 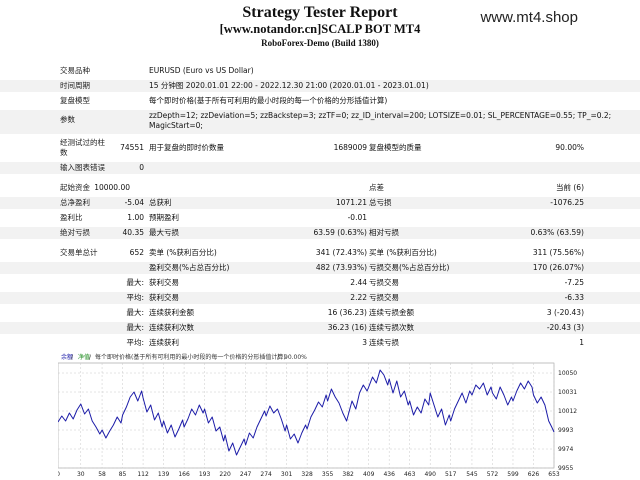 What do you see at coordinates (75, 70) in the screenshot?
I see `symbol-label: 交易品种` at bounding box center [75, 70].